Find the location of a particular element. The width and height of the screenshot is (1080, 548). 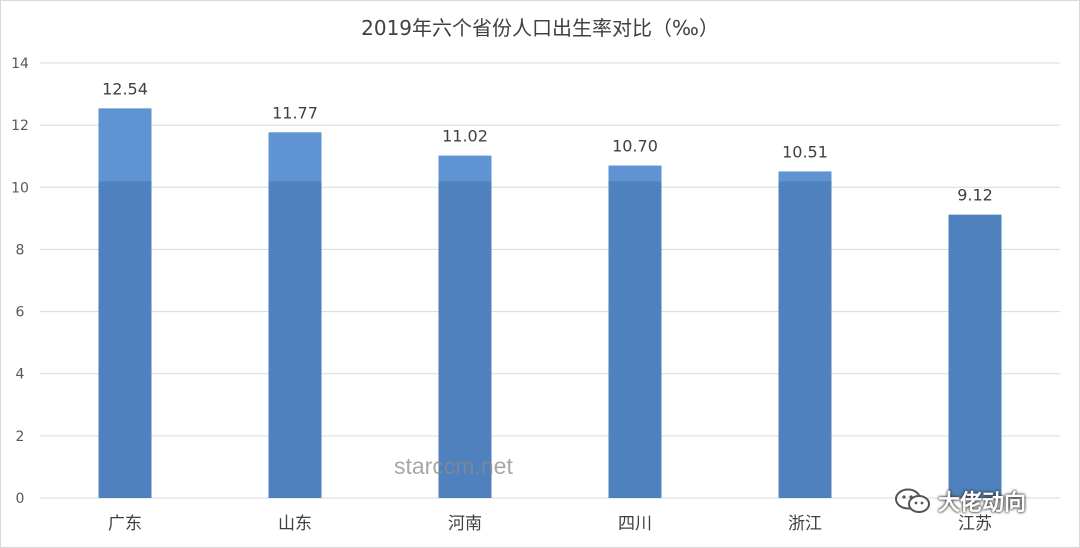

x-category-label: 江苏 is located at coordinates (975, 524).